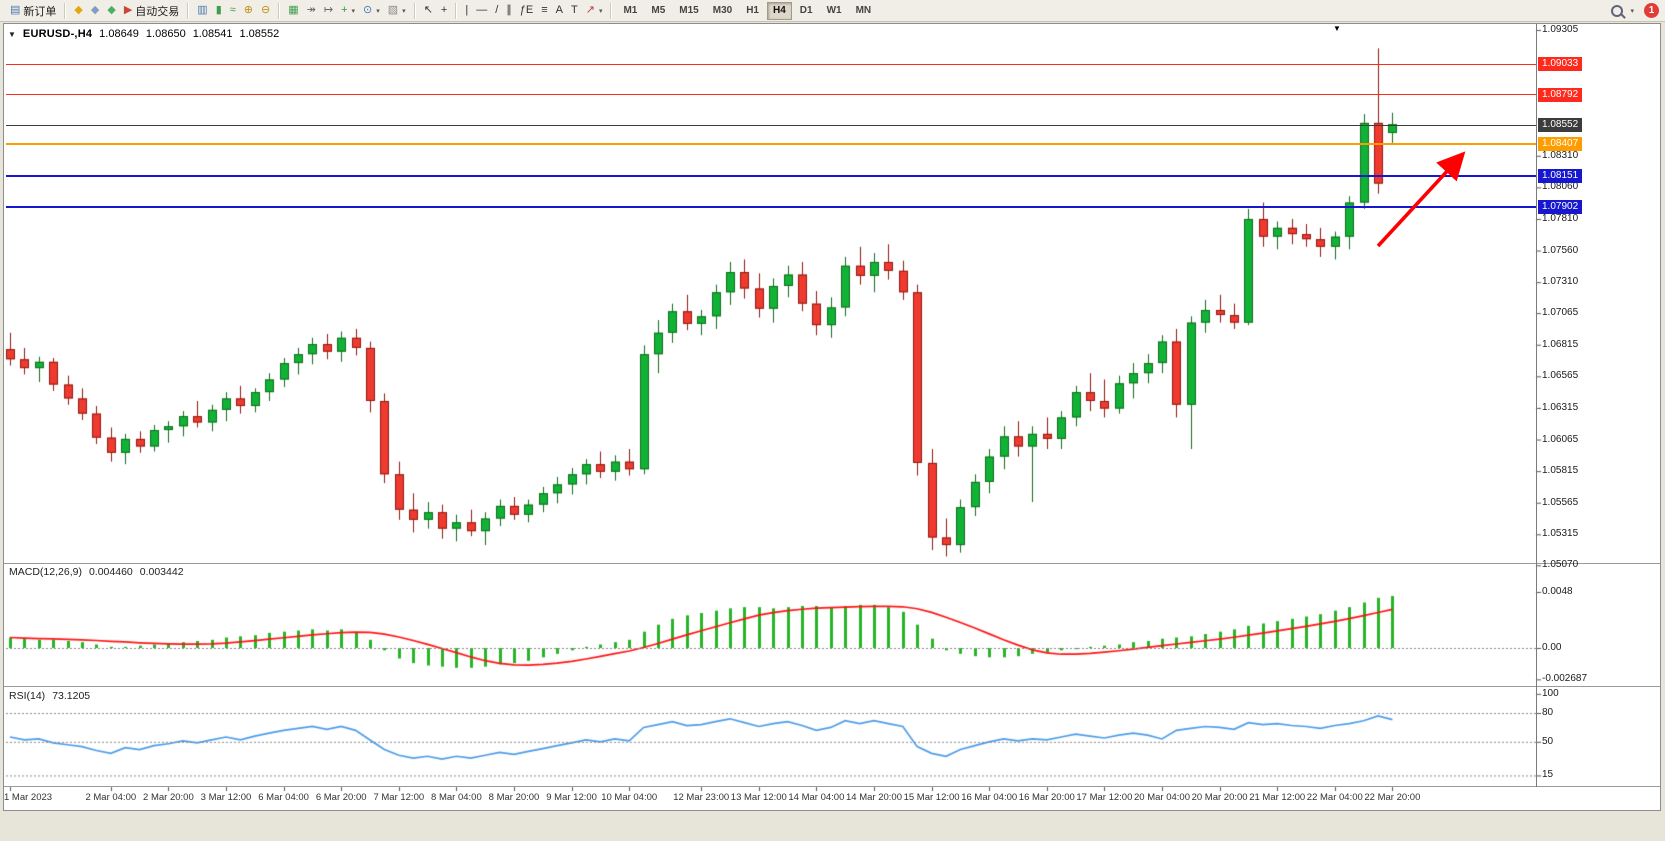 This screenshot has width=1665, height=841. Describe the element at coordinates (1046, 797) in the screenshot. I see `date-axis-label: 16 Mar 20:00` at that location.